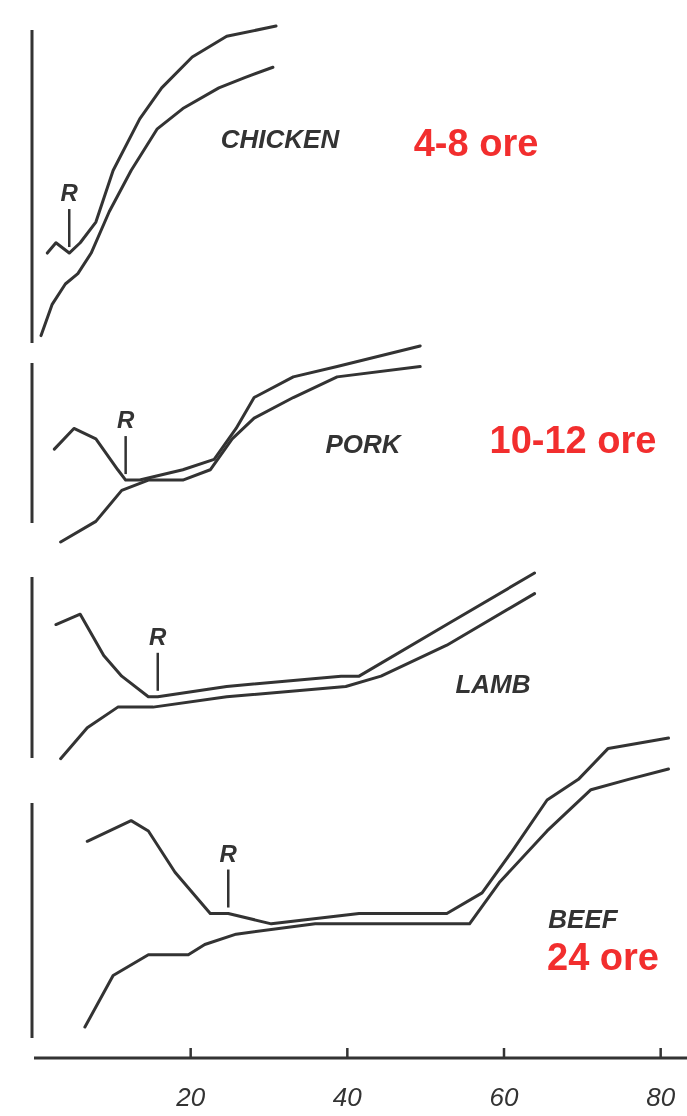  I want to click on annotation: LAMB, so click(493, 684).